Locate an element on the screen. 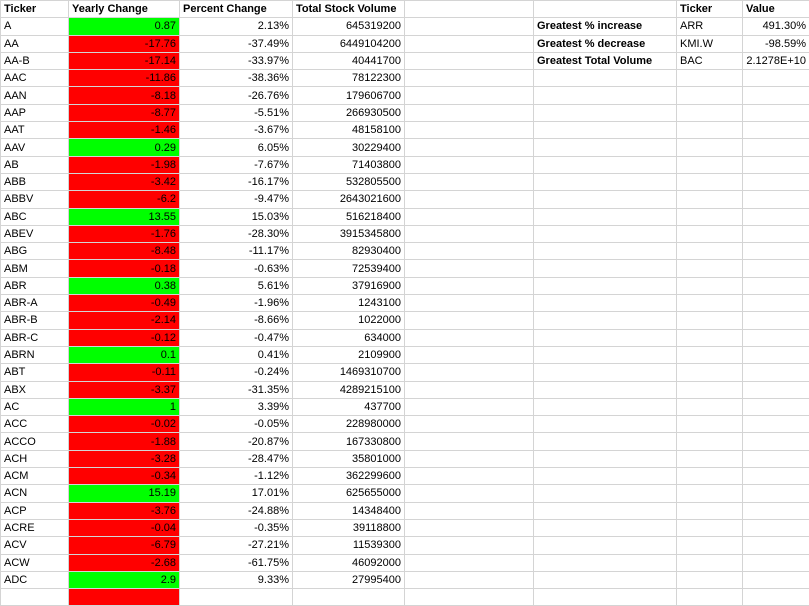  total-volume-cell: 532805500 is located at coordinates (349, 181).